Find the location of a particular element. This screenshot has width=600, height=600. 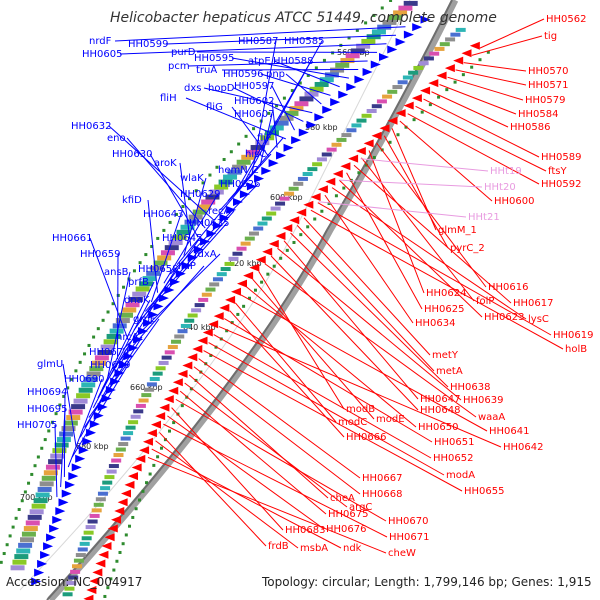

forward-gene-label: HH0629 is located at coordinates (200, 194).